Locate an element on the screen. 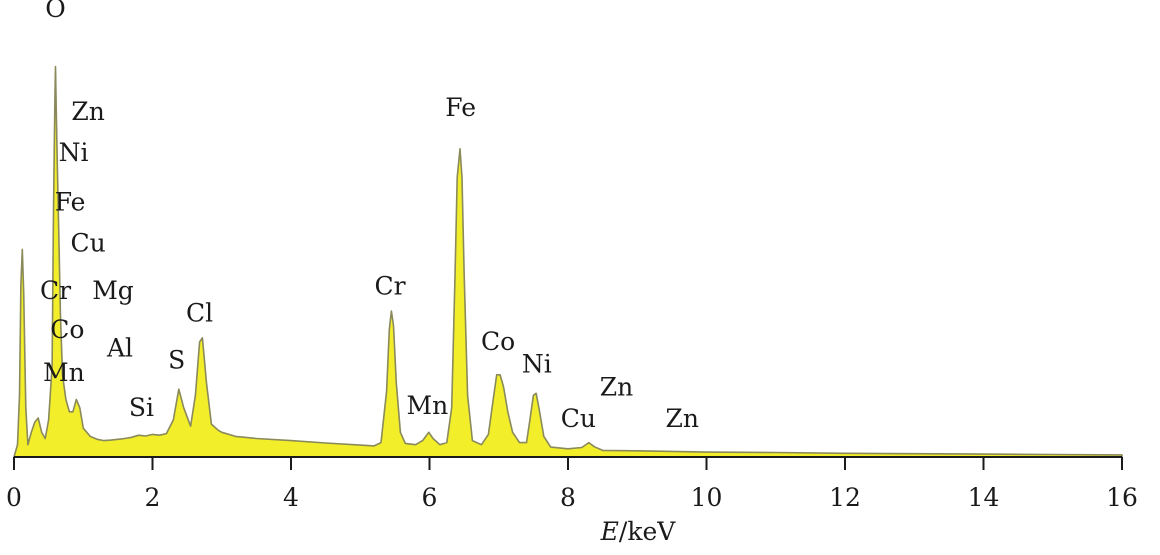 The image size is (1160, 555). x-tick-label: 0 is located at coordinates (14, 497).